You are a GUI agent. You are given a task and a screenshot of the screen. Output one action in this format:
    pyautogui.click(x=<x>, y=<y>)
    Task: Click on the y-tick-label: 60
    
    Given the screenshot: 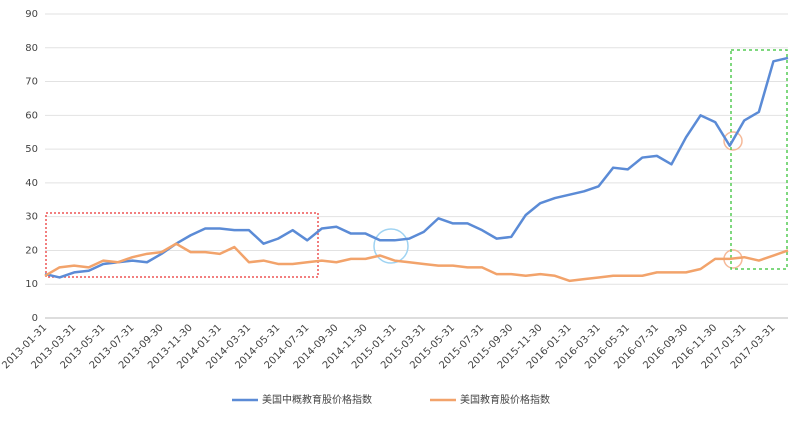 What is the action you would take?
    pyautogui.click(x=31, y=115)
    